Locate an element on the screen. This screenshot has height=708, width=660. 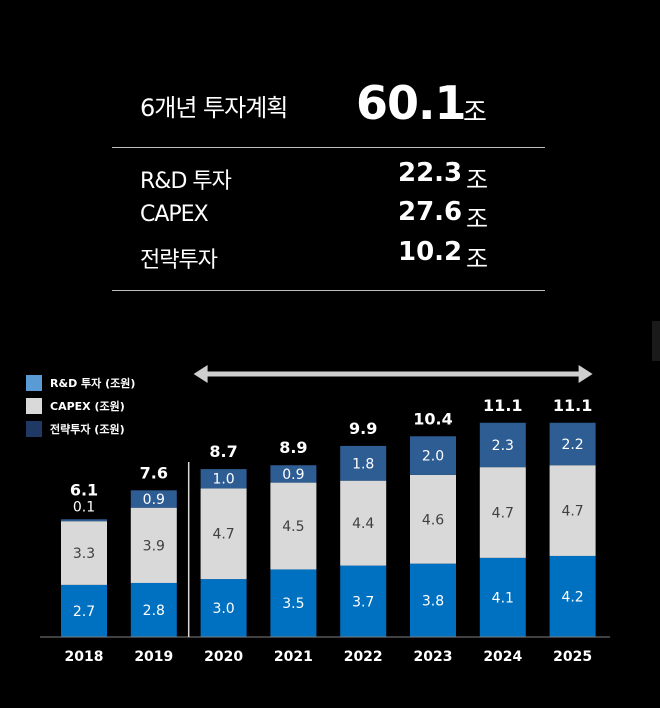
total-label-2020: 8.7 is located at coordinates (223, 451).